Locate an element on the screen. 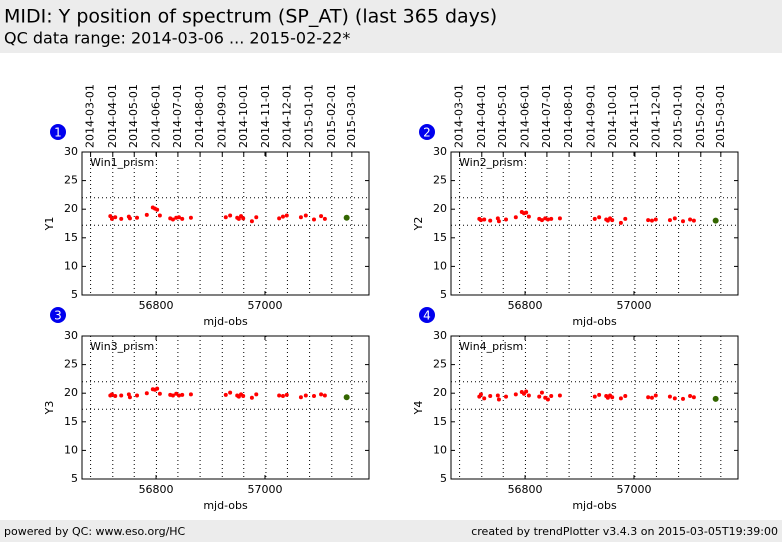 The image size is (782, 542). y-axis-label: Y2 is located at coordinates (418, 224).